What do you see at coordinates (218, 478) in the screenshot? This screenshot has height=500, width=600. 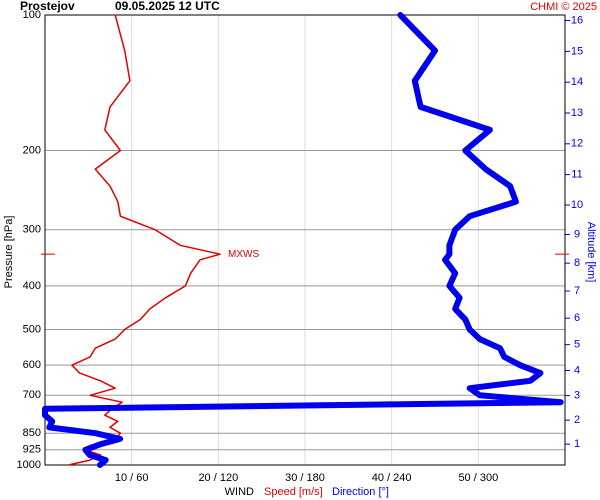 I see `x-tick-label: 20 / 120` at bounding box center [218, 478].